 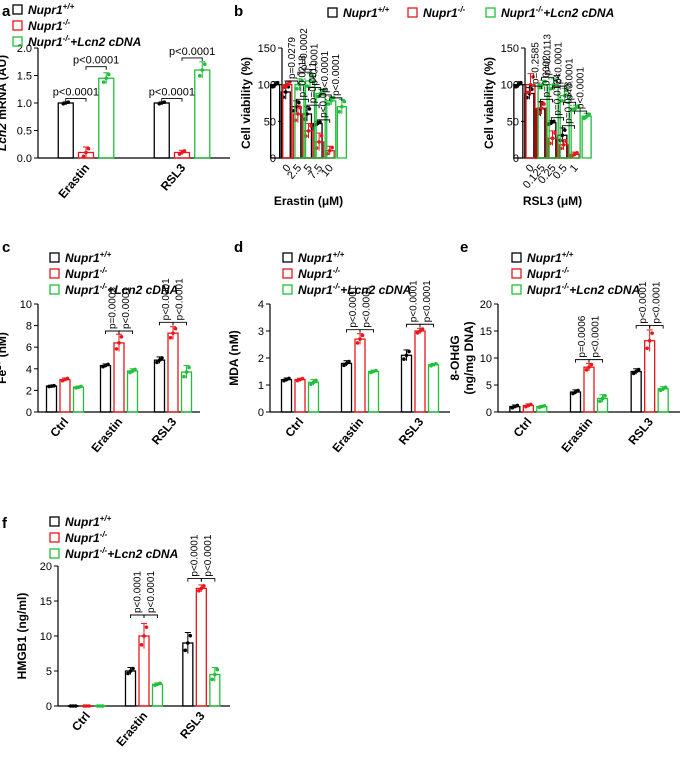 What do you see at coordinates (327, 170) in the screenshot?
I see `x-tick-label: 10` at bounding box center [327, 170].